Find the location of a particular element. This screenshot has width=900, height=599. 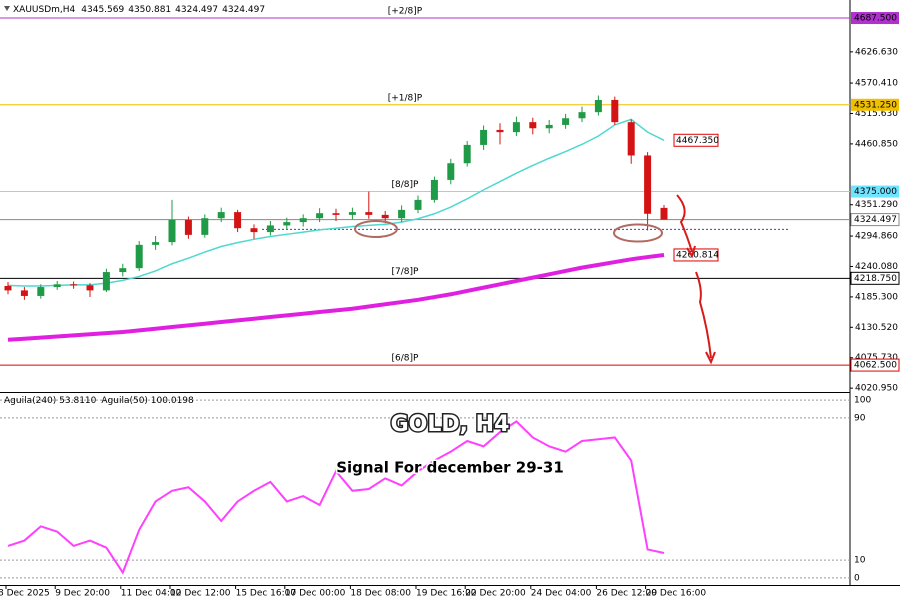

y-tick-label: 4460.850 is located at coordinates (876, 144).